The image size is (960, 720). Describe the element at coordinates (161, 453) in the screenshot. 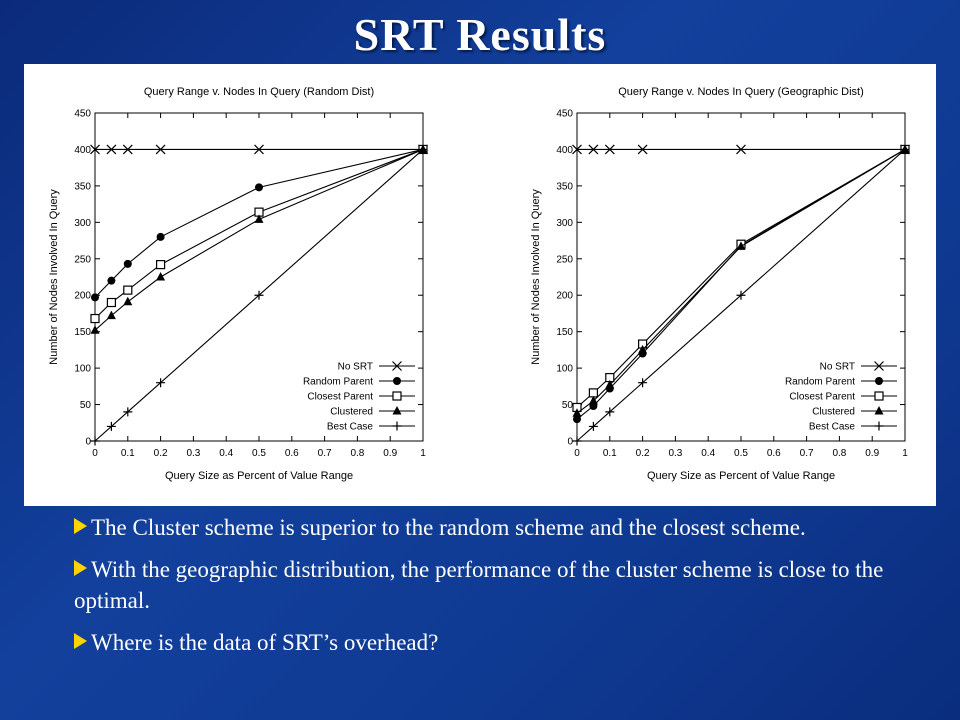

I see `x-tick-label: 0.2` at that location.